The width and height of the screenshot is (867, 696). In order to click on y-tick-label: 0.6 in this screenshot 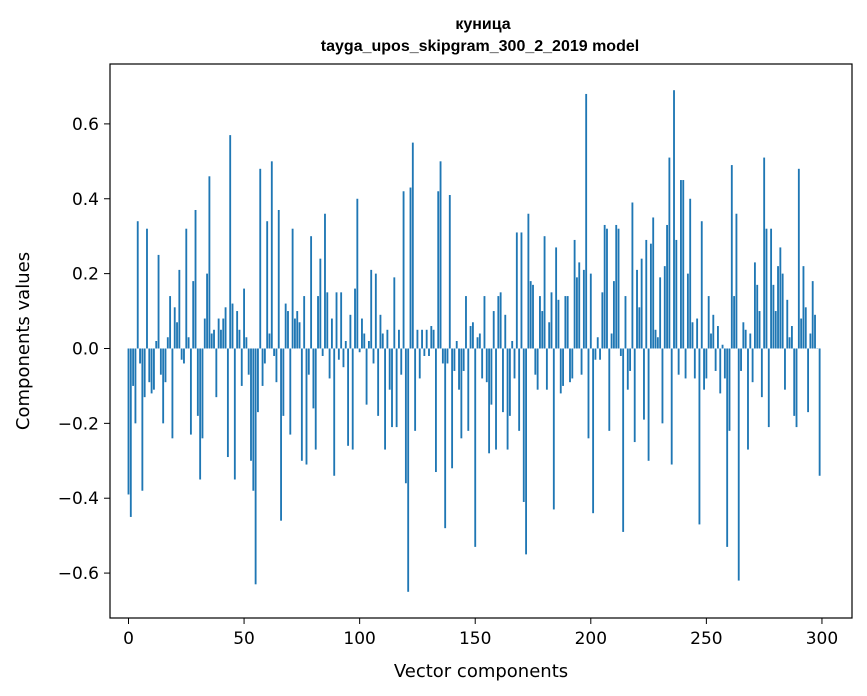, I will do `click(85, 125)`.